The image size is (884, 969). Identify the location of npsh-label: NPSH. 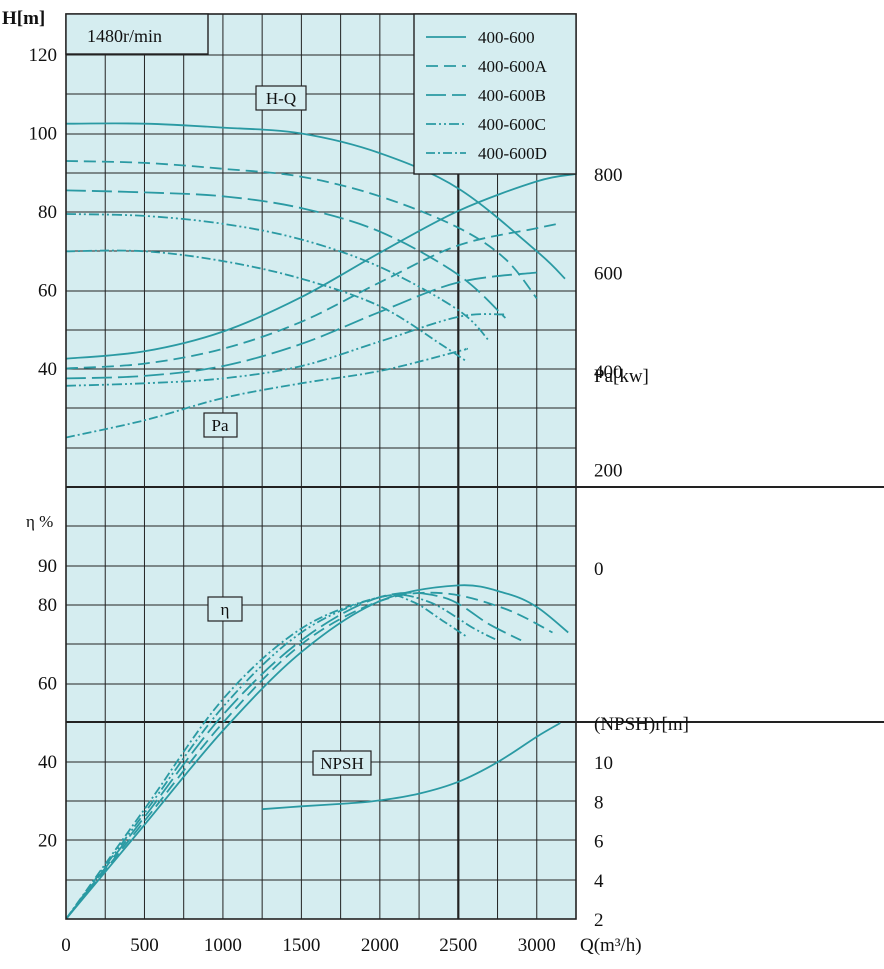
(341, 763).